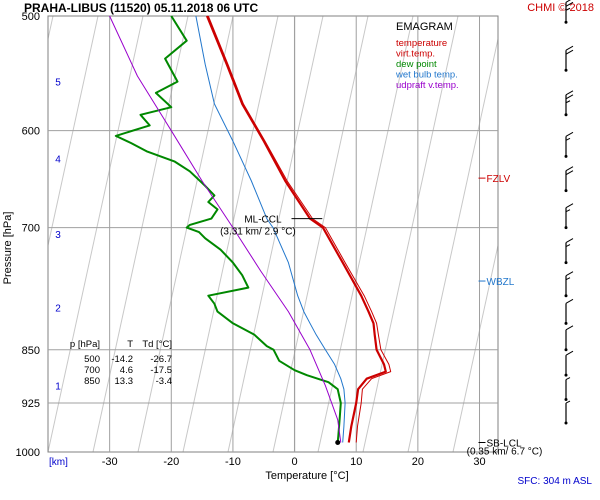 The height and width of the screenshot is (500, 600). Describe the element at coordinates (58, 462) in the screenshot. I see `km-axis-label: [km]` at that location.